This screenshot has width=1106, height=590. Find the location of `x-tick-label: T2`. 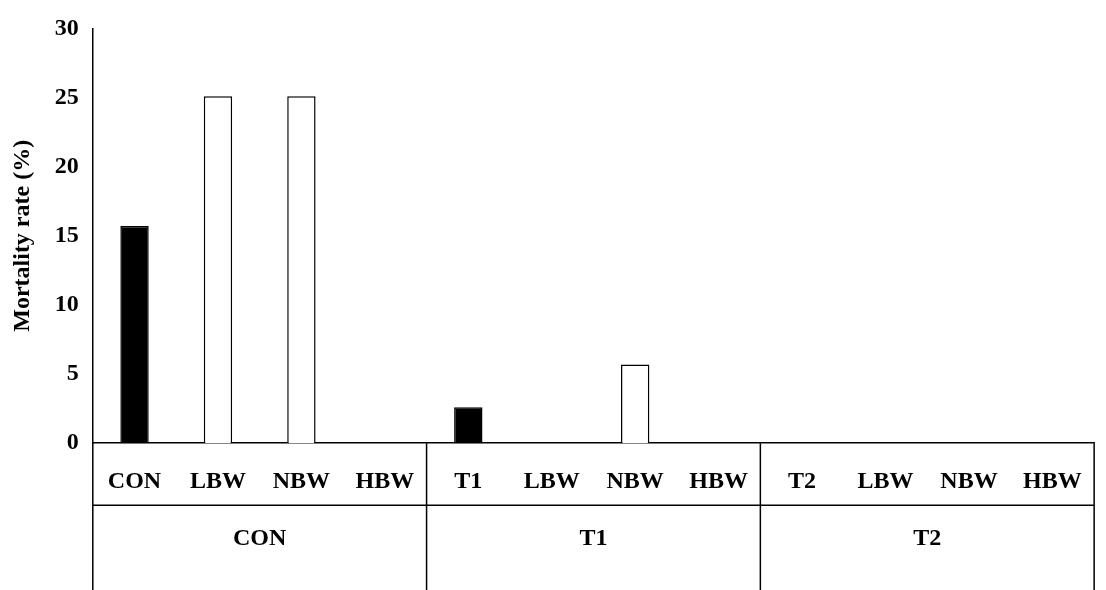

x-tick-label: T2 is located at coordinates (802, 479).